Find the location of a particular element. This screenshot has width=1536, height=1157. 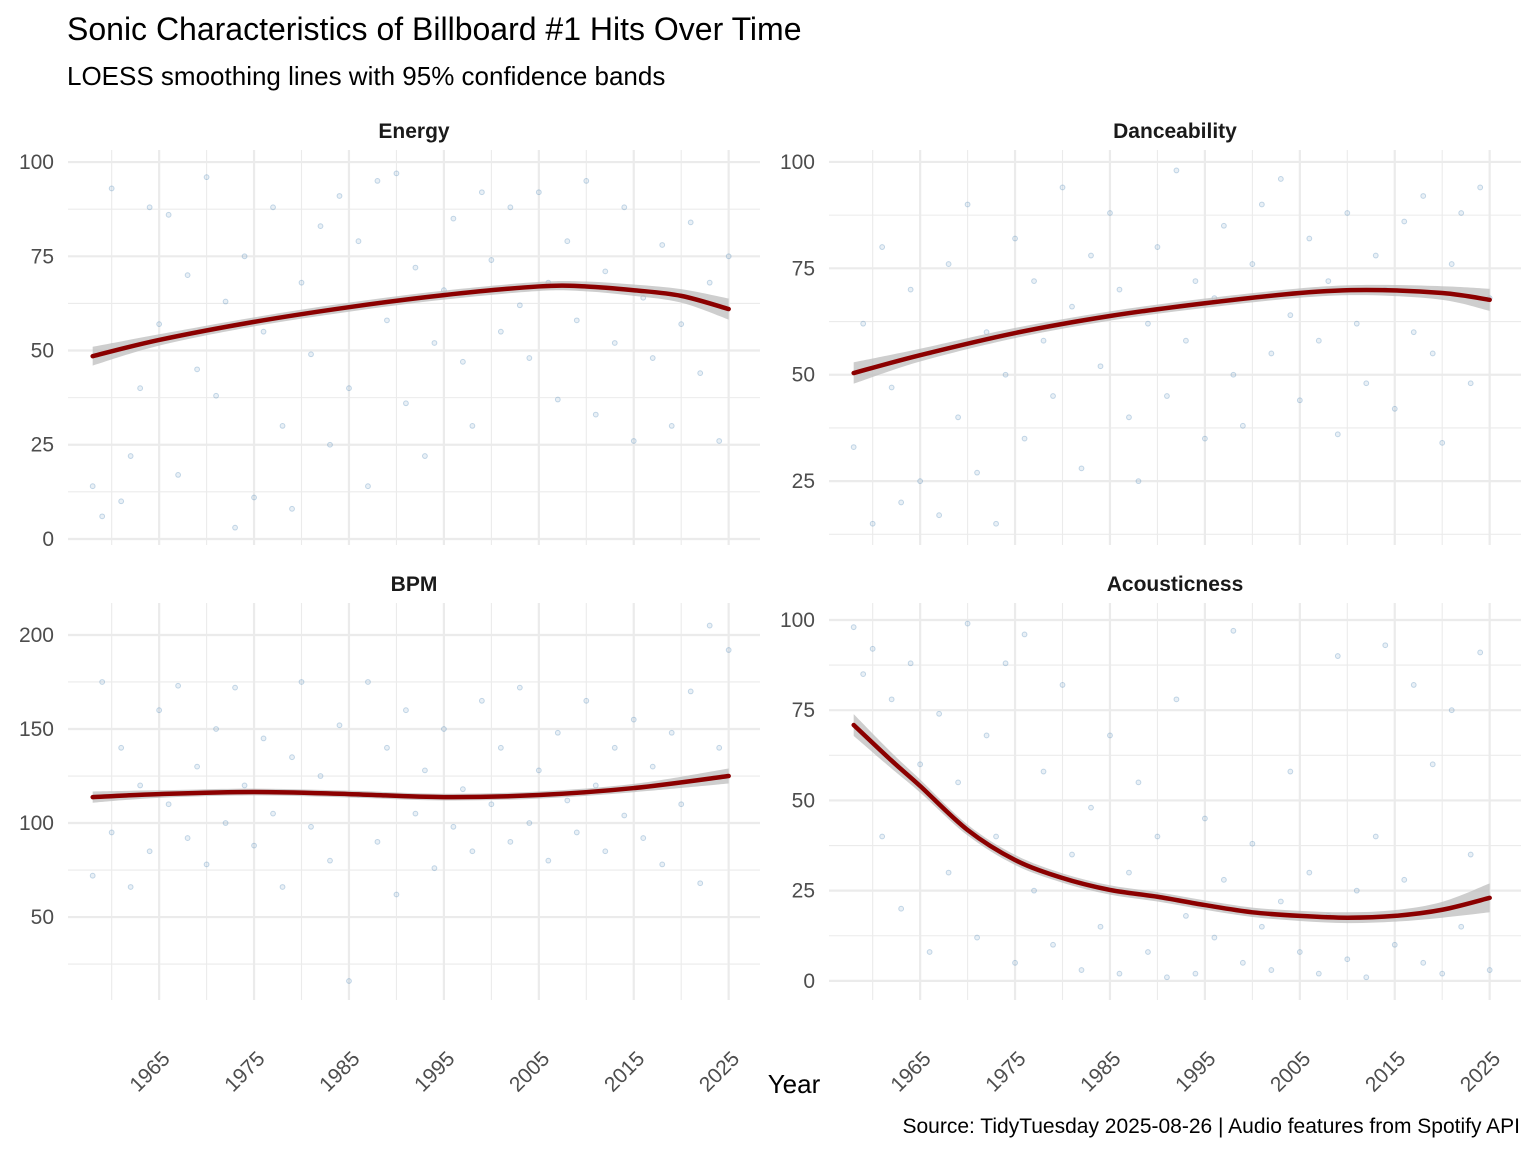

facet-label: Danceability is located at coordinates (1175, 131).